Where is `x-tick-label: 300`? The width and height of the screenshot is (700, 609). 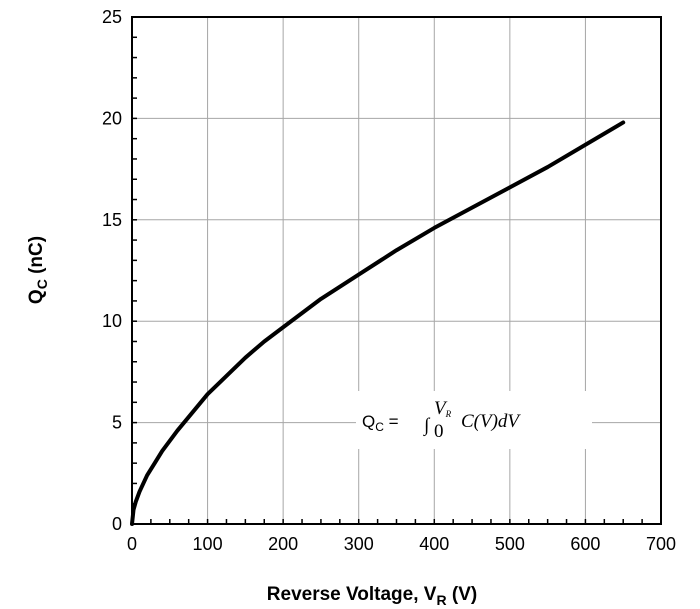
x-tick-label: 300 is located at coordinates (359, 544).